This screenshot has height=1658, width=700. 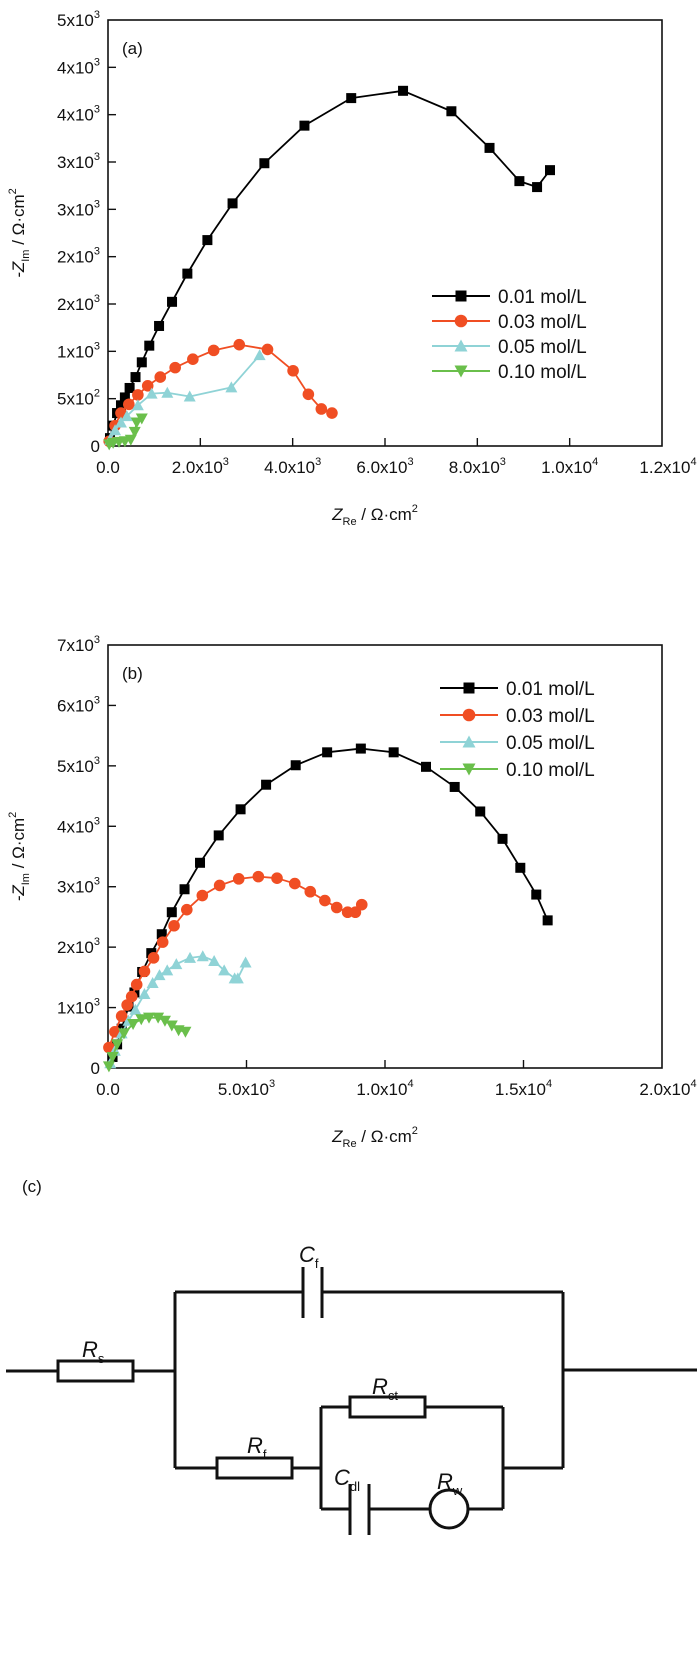 What do you see at coordinates (387, 1407) in the screenshot?
I see `resistor-rct` at bounding box center [387, 1407].